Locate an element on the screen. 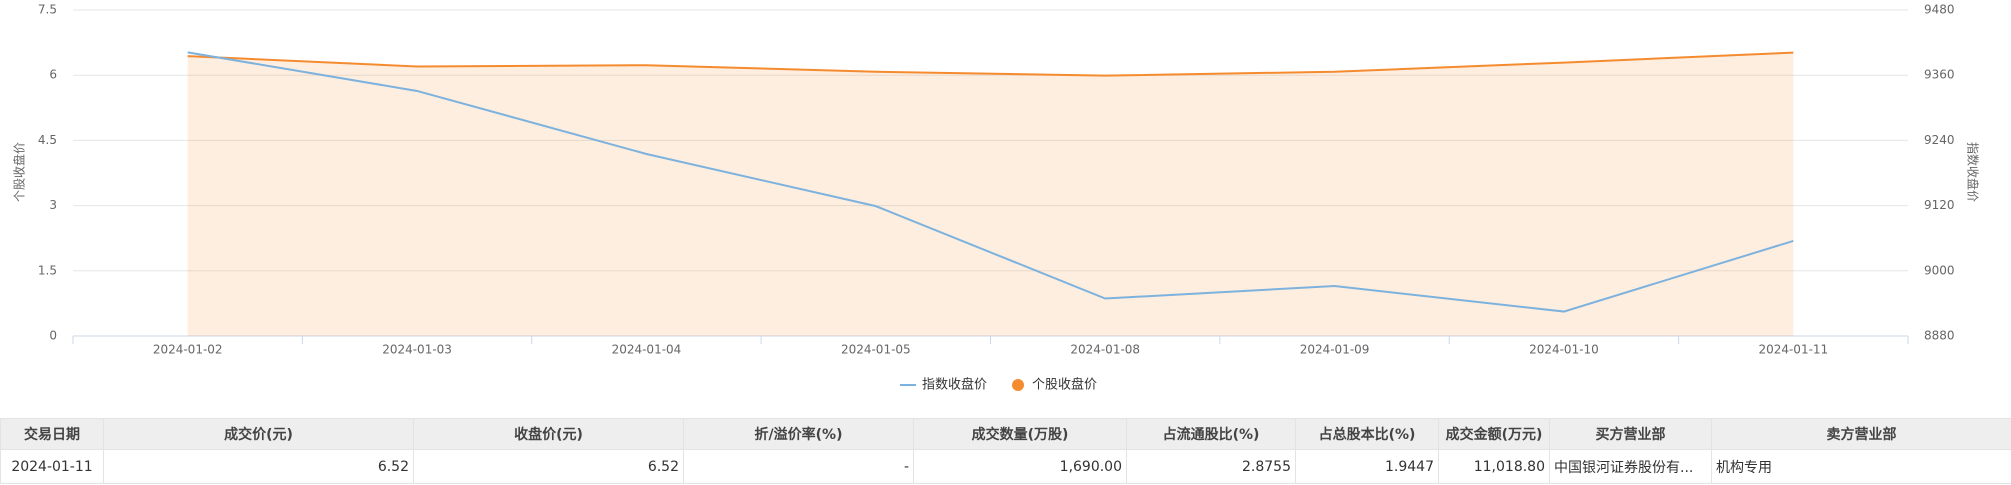 The image size is (2011, 485). table-cell: 机构专用 is located at coordinates (1861, 466).